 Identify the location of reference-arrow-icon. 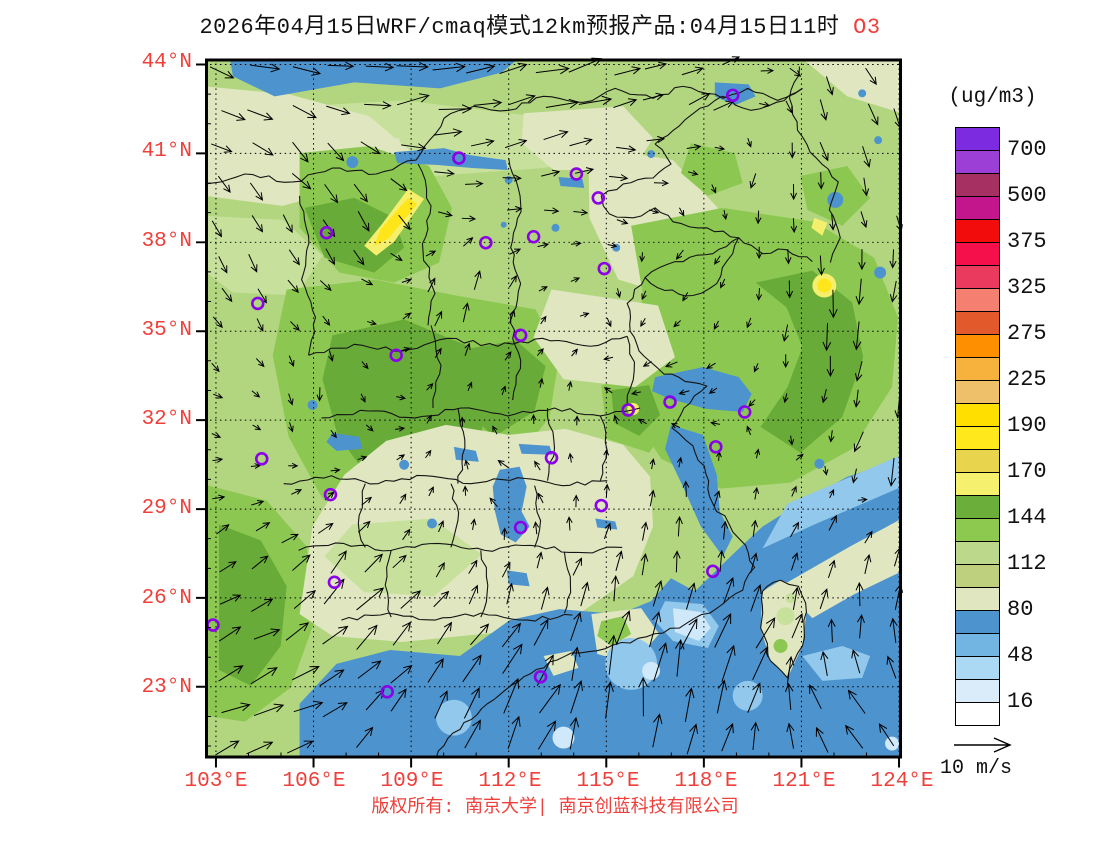
(983, 745).